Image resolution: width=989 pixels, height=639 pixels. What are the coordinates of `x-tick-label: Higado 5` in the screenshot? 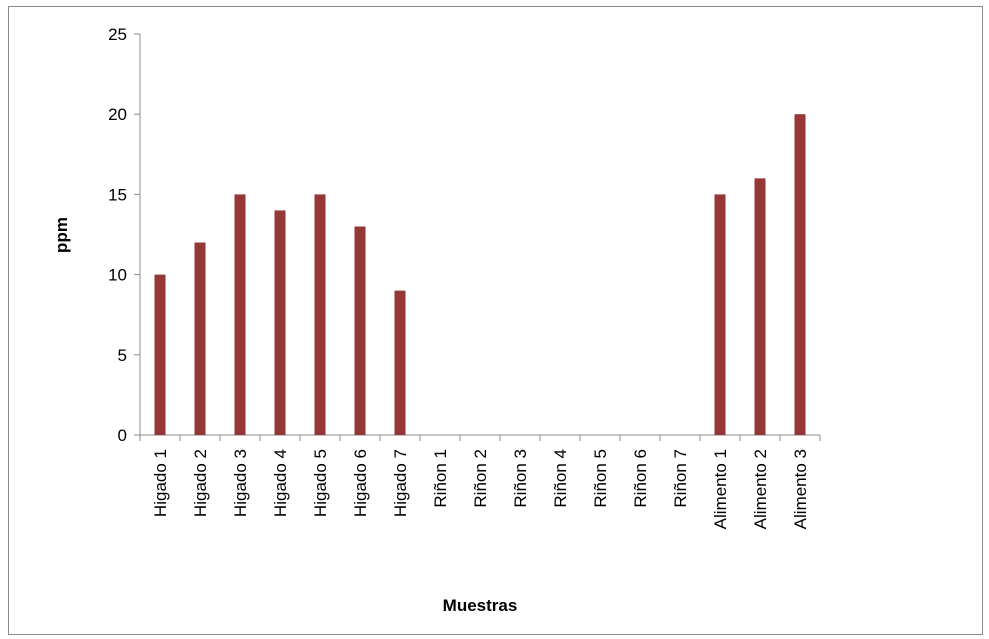 It's located at (320, 483).